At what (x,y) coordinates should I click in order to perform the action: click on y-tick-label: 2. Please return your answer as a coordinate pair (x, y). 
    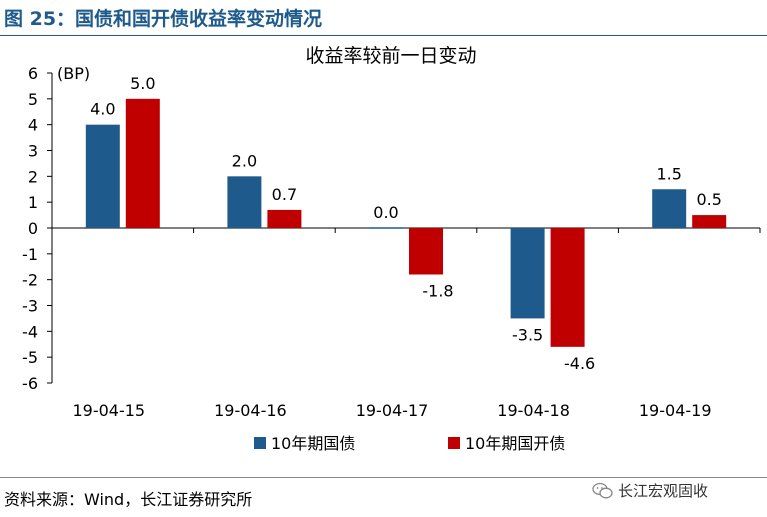
    Looking at the image, I should click on (33, 176).